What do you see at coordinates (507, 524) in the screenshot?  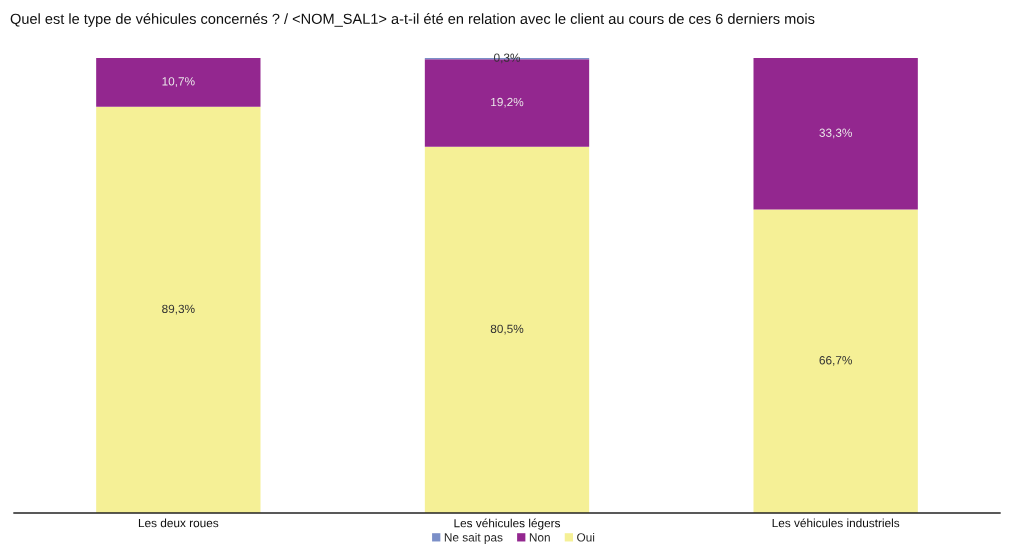 I see `x-tick-label: Les véhicules légers` at bounding box center [507, 524].